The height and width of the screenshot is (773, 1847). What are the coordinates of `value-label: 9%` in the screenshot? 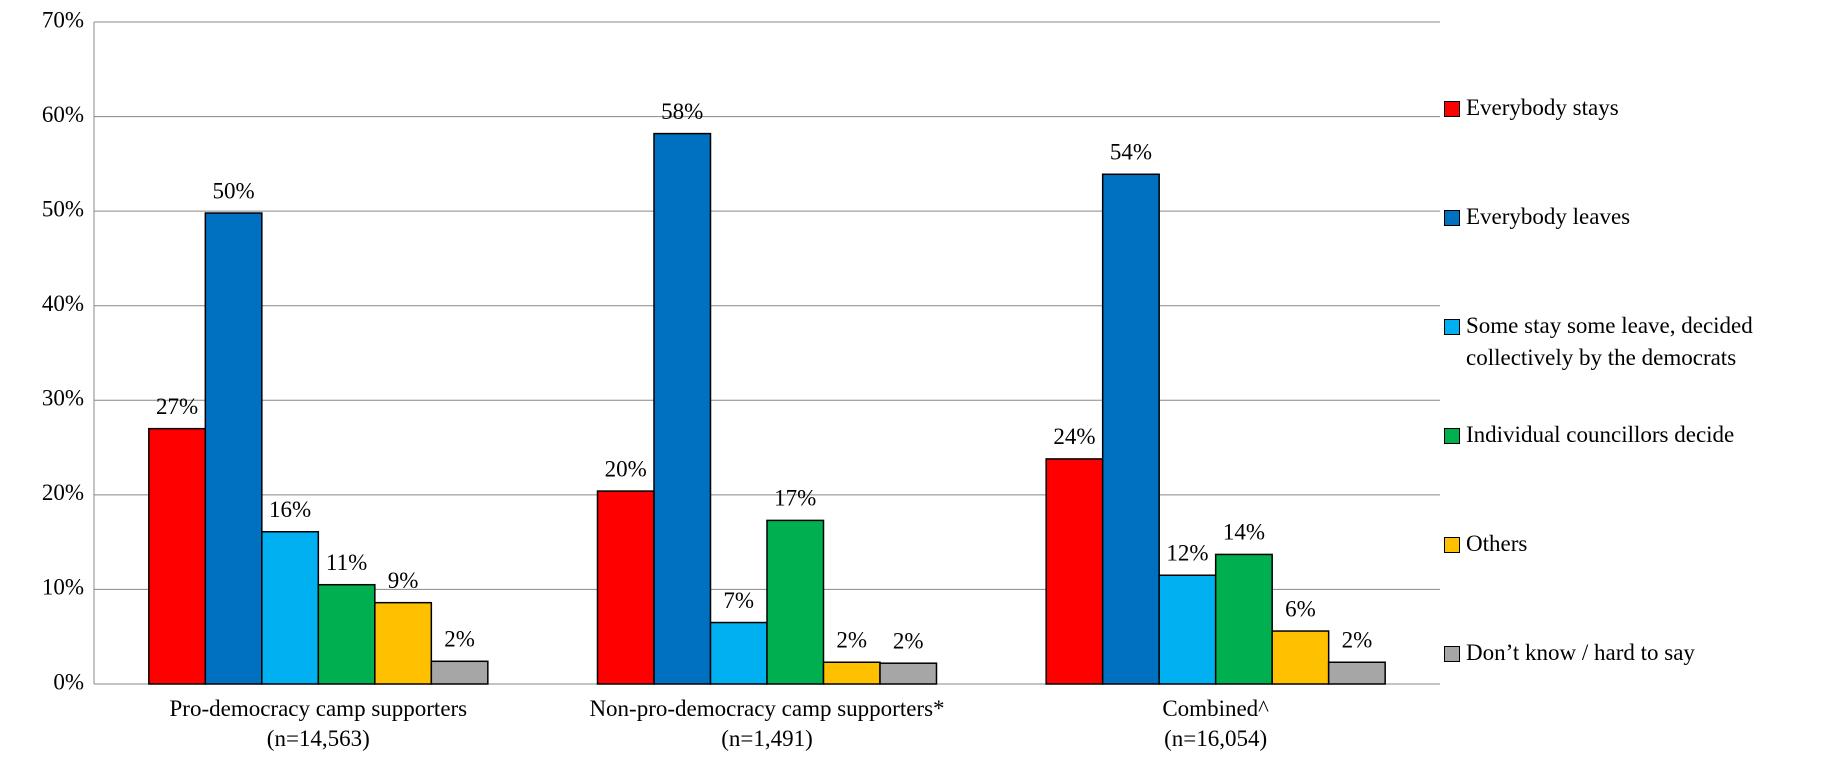 It's located at (403, 580).